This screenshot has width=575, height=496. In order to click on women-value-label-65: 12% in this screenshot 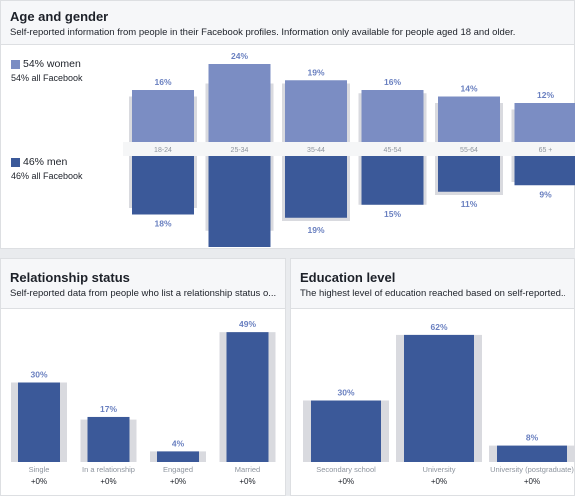, I will do `click(545, 95)`.